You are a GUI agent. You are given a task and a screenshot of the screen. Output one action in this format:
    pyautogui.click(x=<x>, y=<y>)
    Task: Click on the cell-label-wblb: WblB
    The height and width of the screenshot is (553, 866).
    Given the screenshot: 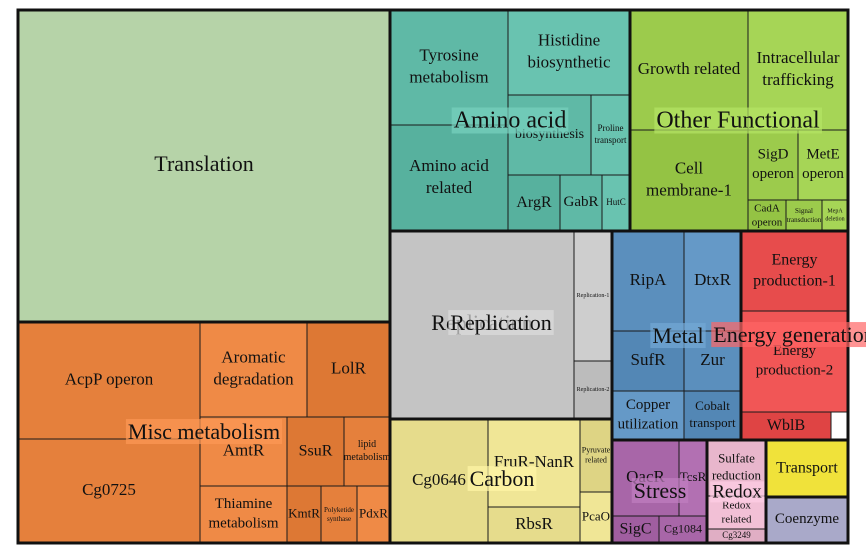 What is the action you would take?
    pyautogui.click(x=786, y=425)
    